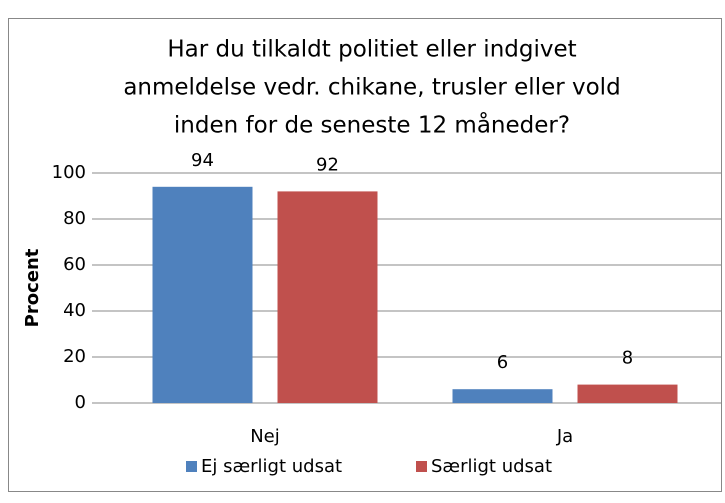  I want to click on chart-title: inden for de seneste 12 måneder?, so click(372, 125).